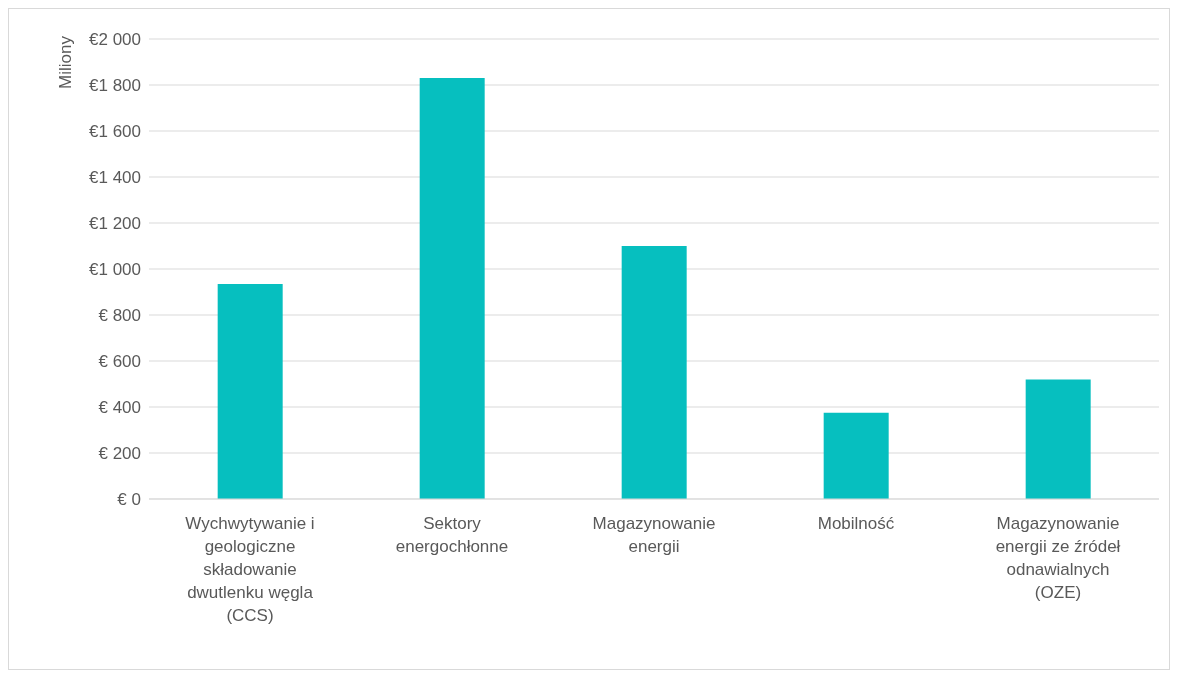  Describe the element at coordinates (119, 408) in the screenshot. I see `y-tick-label: € 400` at that location.